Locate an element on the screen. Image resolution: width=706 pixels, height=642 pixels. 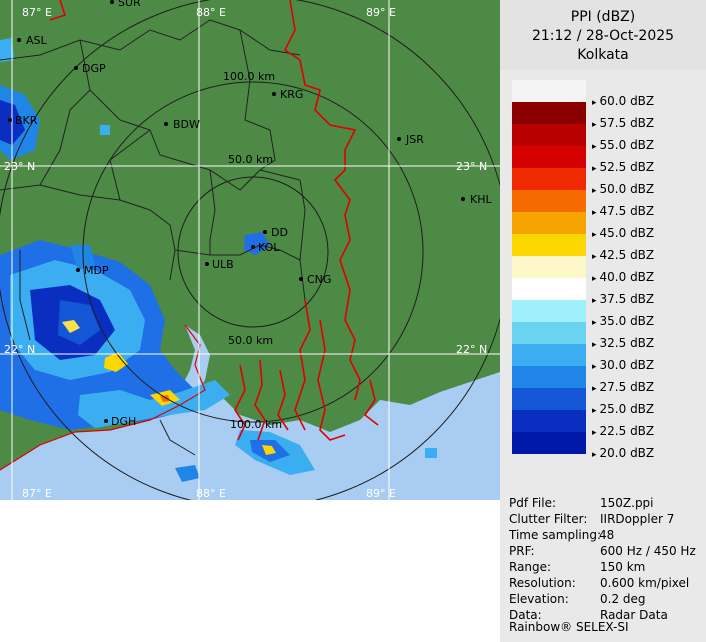
place-label: BKR is located at coordinates (26, 120).